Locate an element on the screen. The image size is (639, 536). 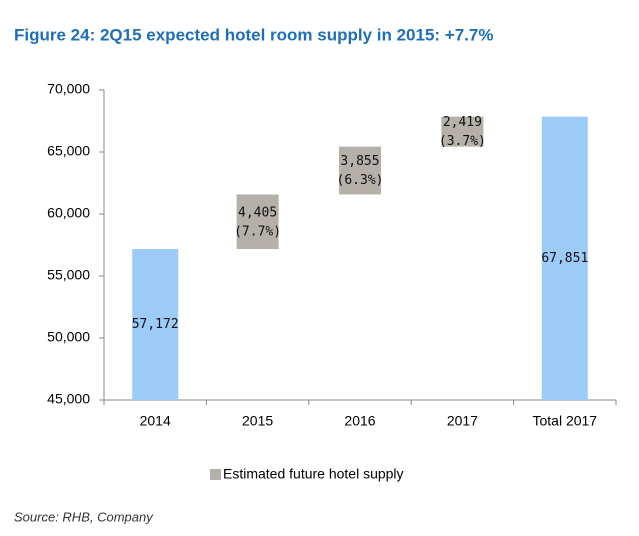
y-tick-label: 55,000 is located at coordinates (68, 275).